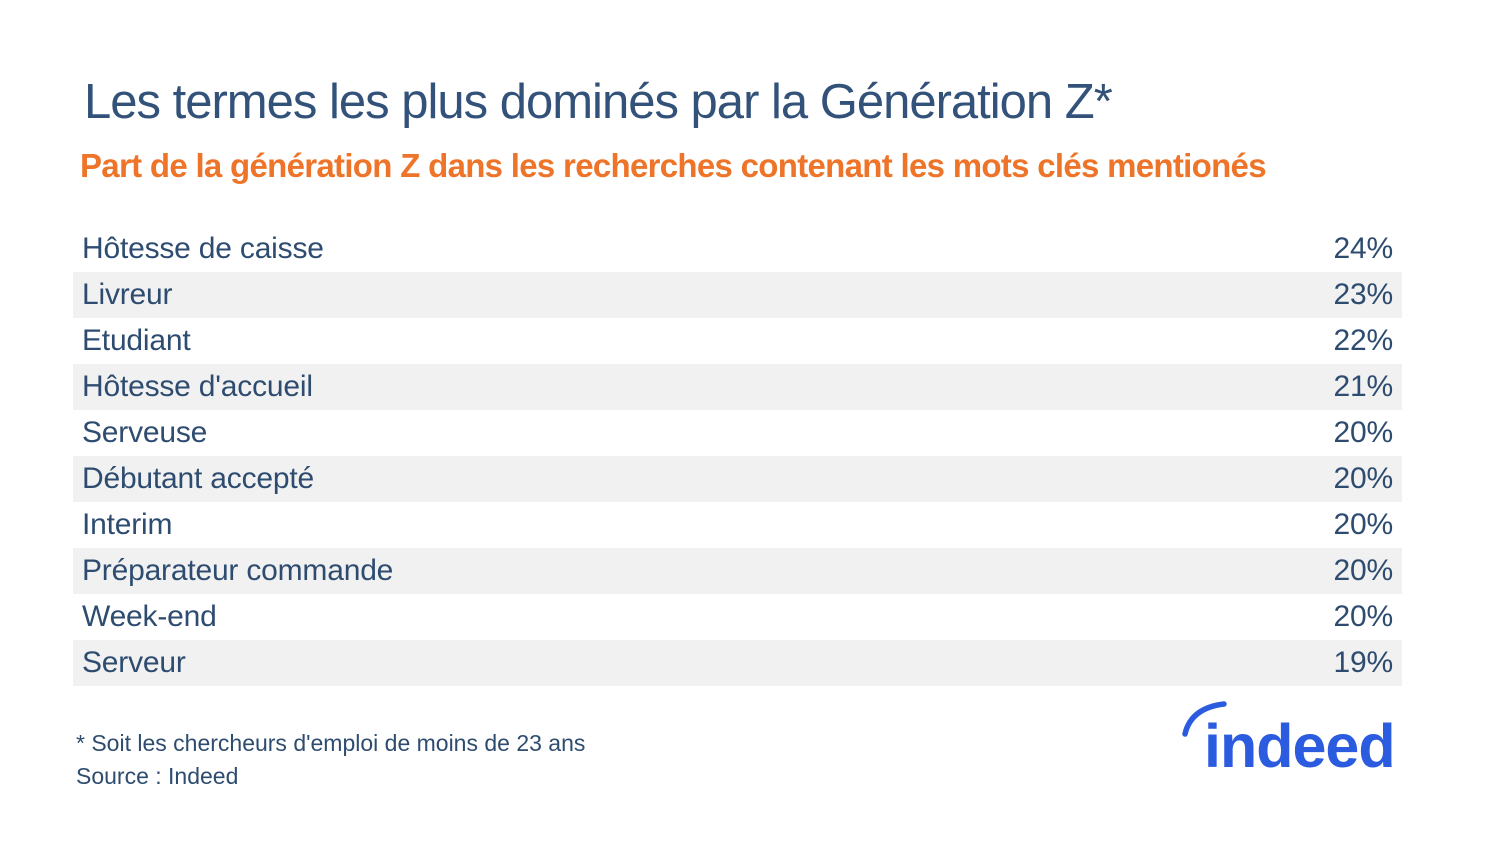 The height and width of the screenshot is (862, 1510). I want to click on table-row: Serveur 19%, so click(737, 663).